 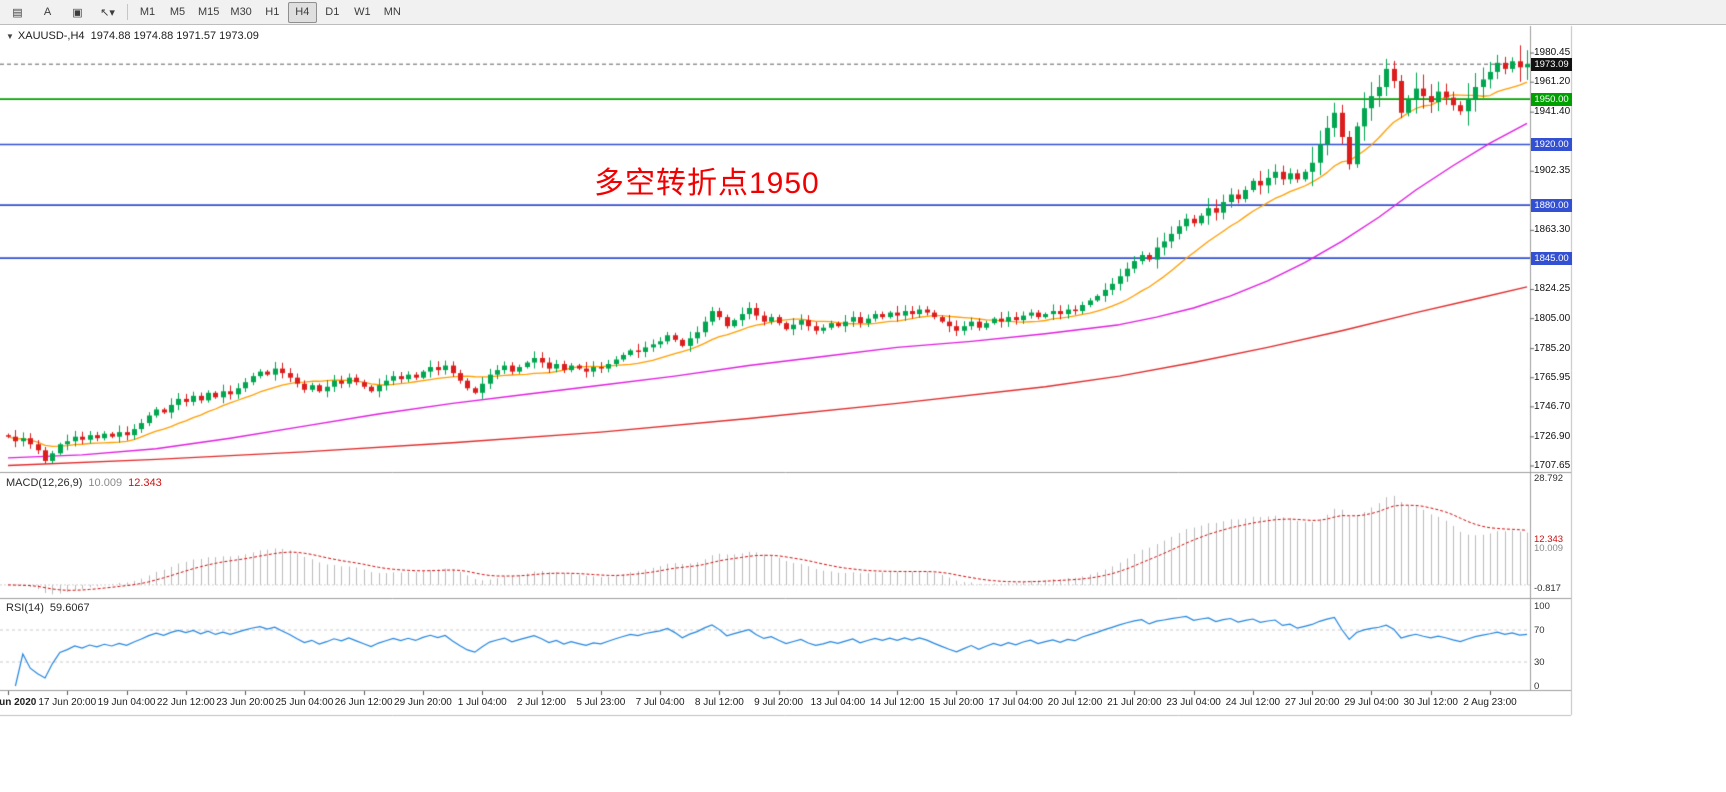 I want to click on rsi-panel-label: RSI(14) 59.6067, so click(x=48, y=608).